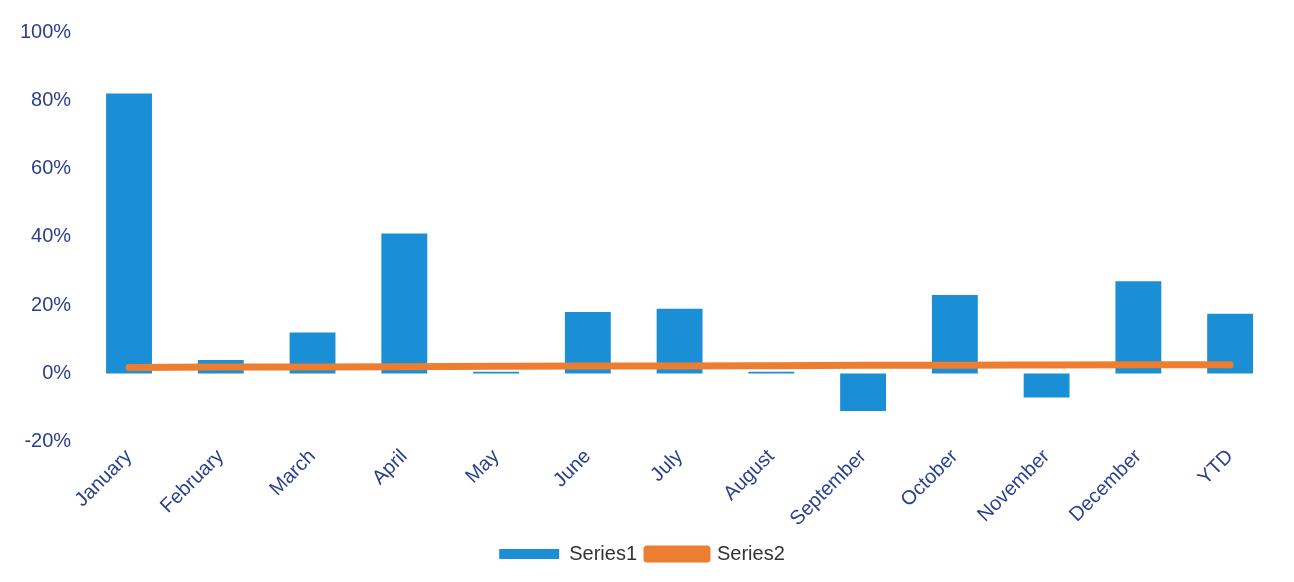 The image size is (1294, 582). Describe the element at coordinates (51, 303) in the screenshot. I see `y-tick-label: 20%` at that location.